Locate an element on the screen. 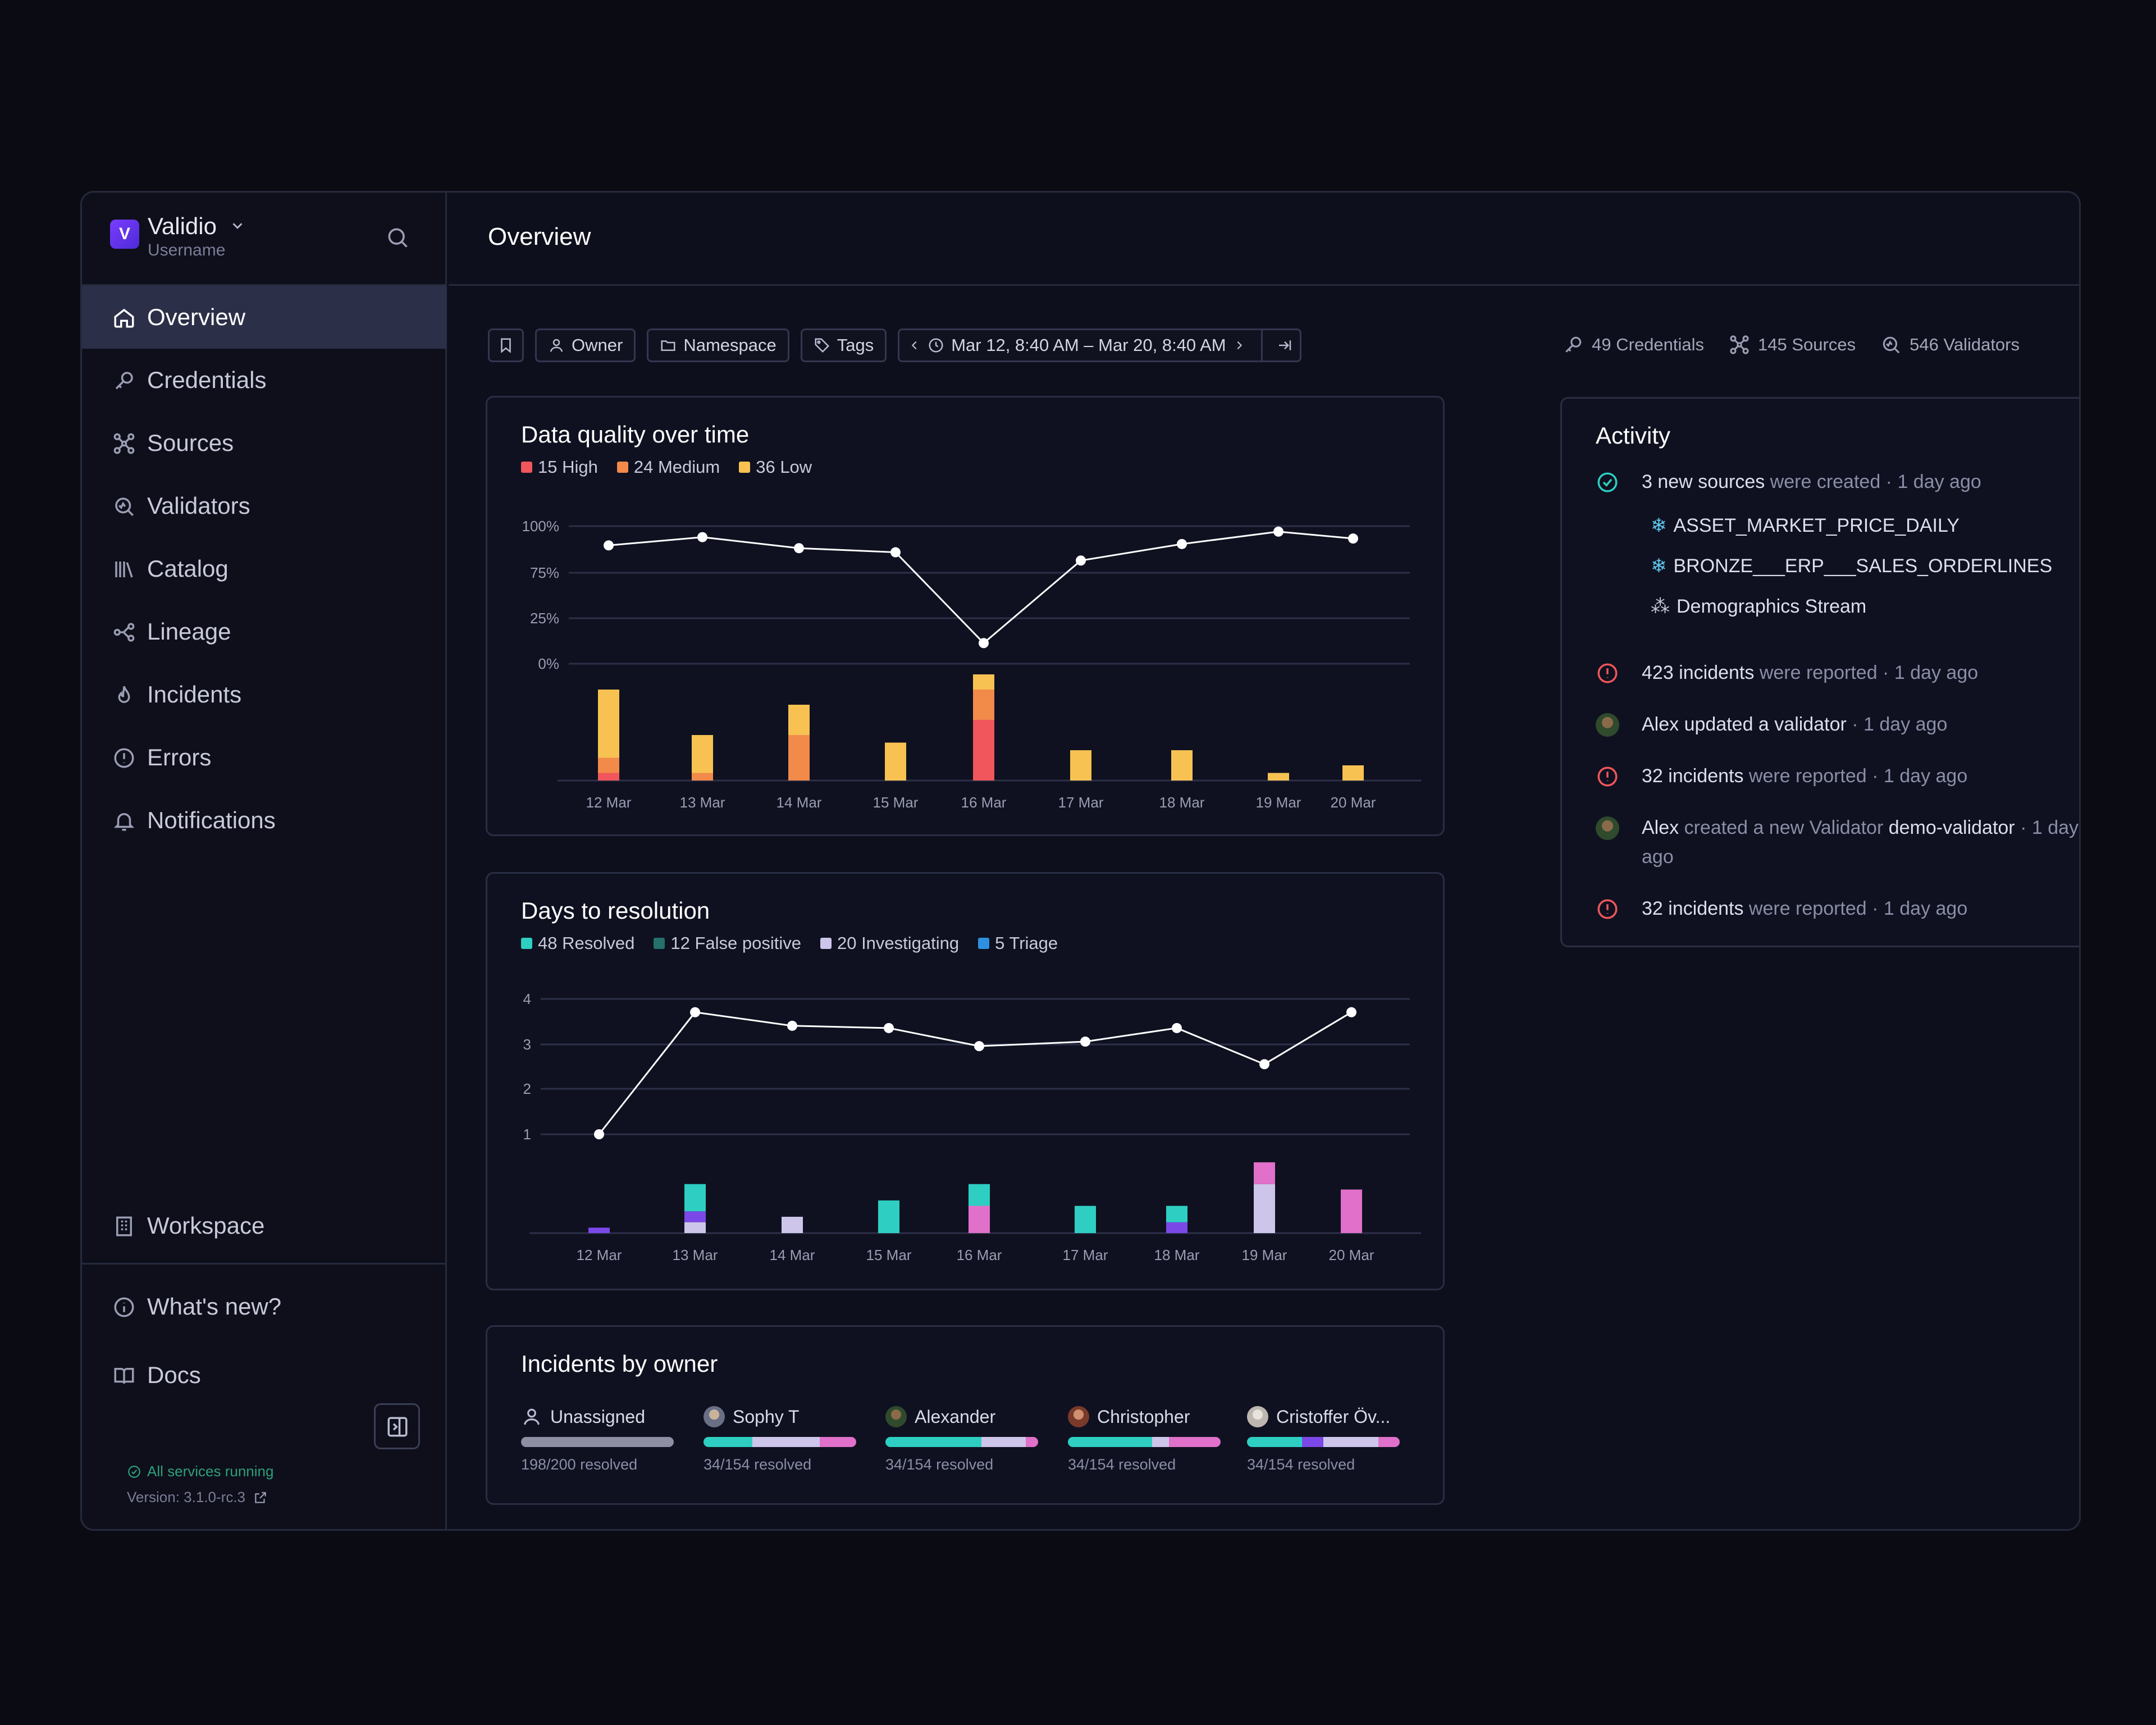  legend-high: 15 High is located at coordinates (559, 467).